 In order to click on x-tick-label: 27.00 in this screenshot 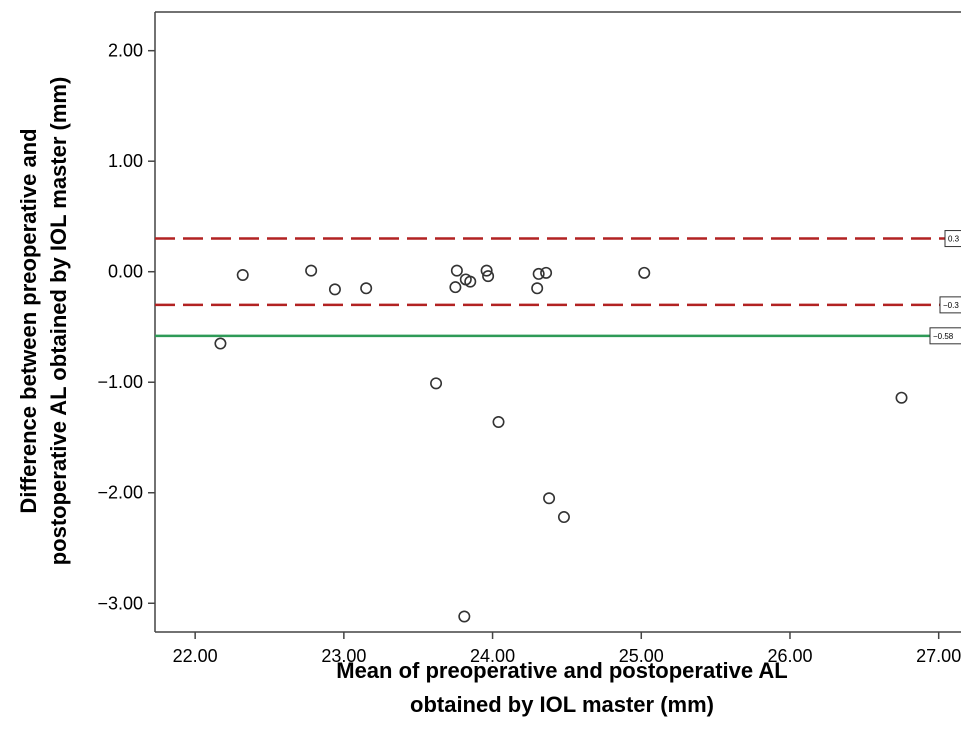, I will do `click(938, 656)`.